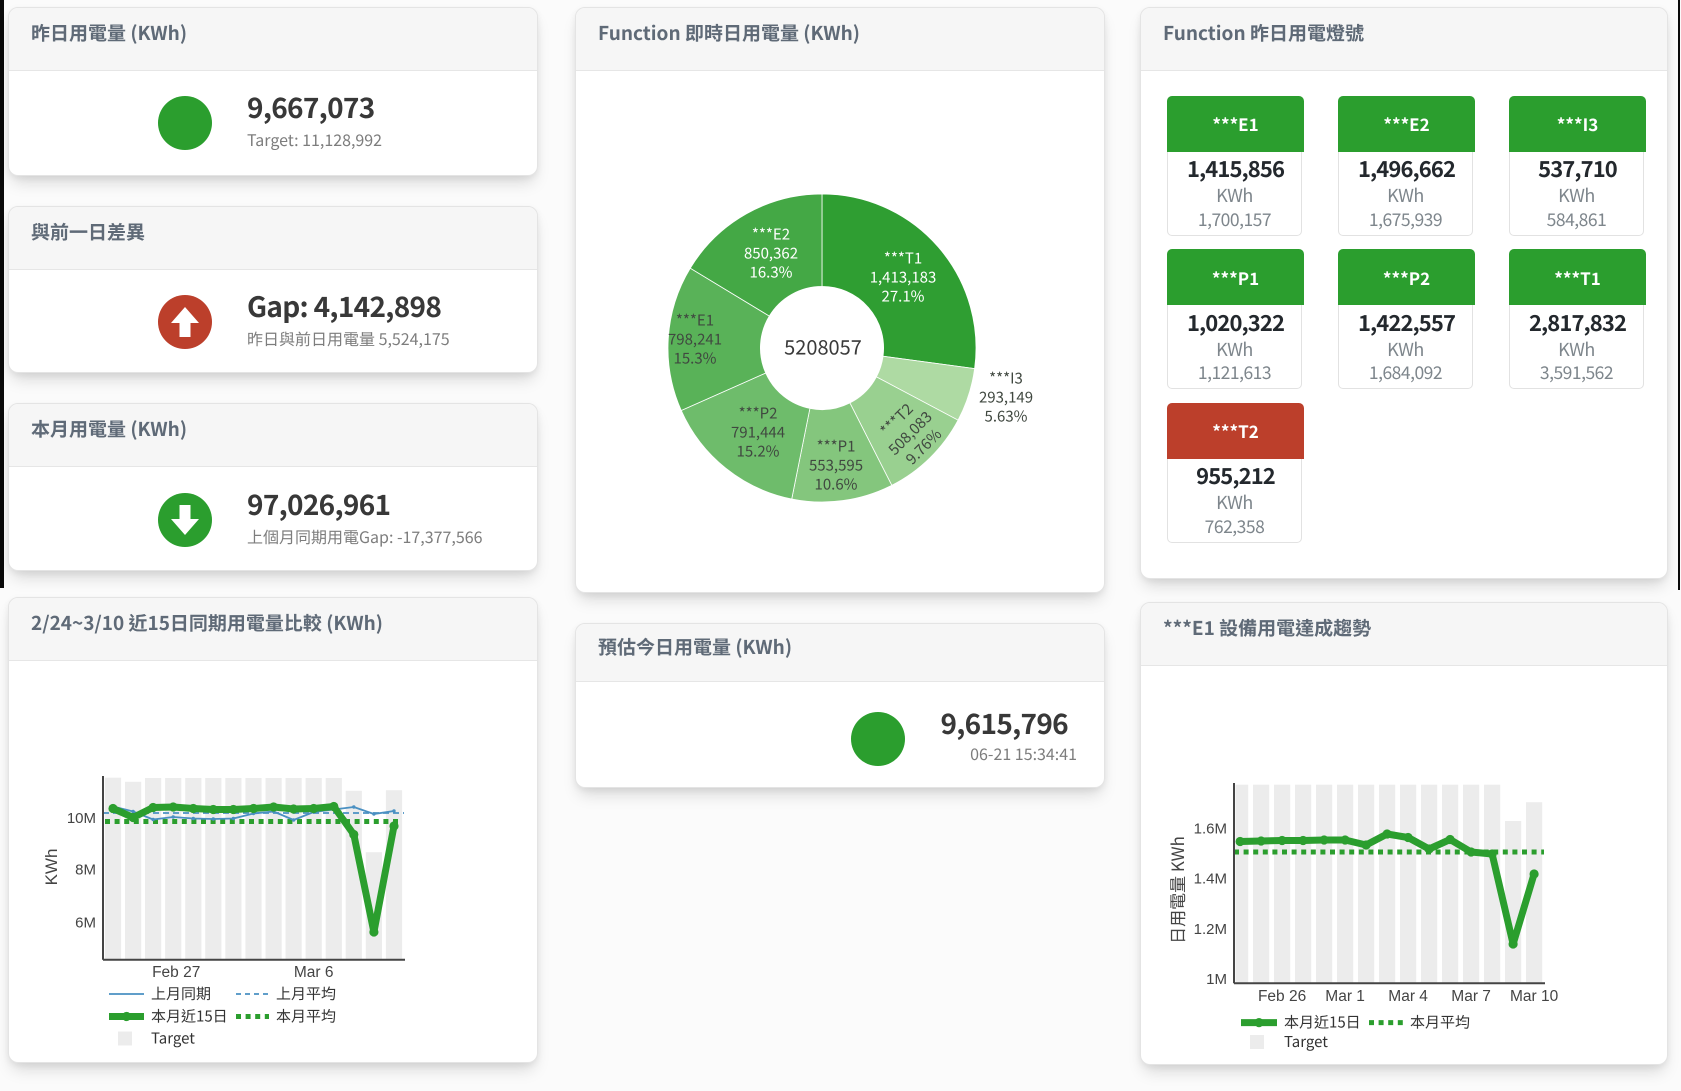 Image resolution: width=1681 pixels, height=1091 pixels. I want to click on svg-text: Mar 4, so click(1408, 996).